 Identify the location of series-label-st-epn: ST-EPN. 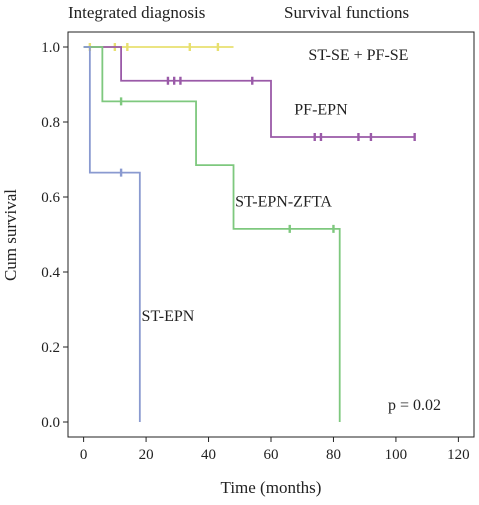
(168, 316).